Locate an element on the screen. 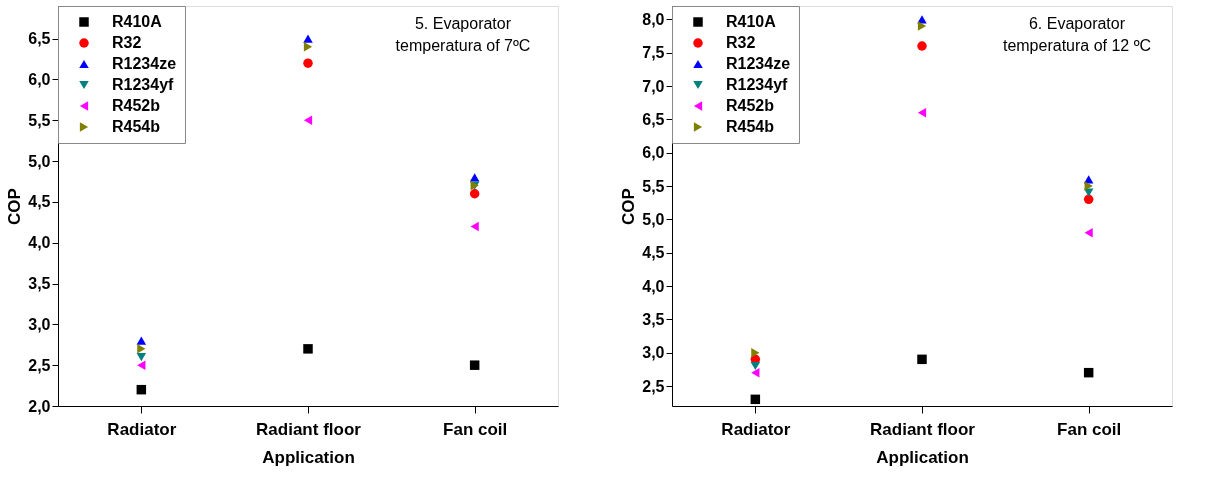 The width and height of the screenshot is (1232, 502). y-tick-label: 7,5 is located at coordinates (653, 53).